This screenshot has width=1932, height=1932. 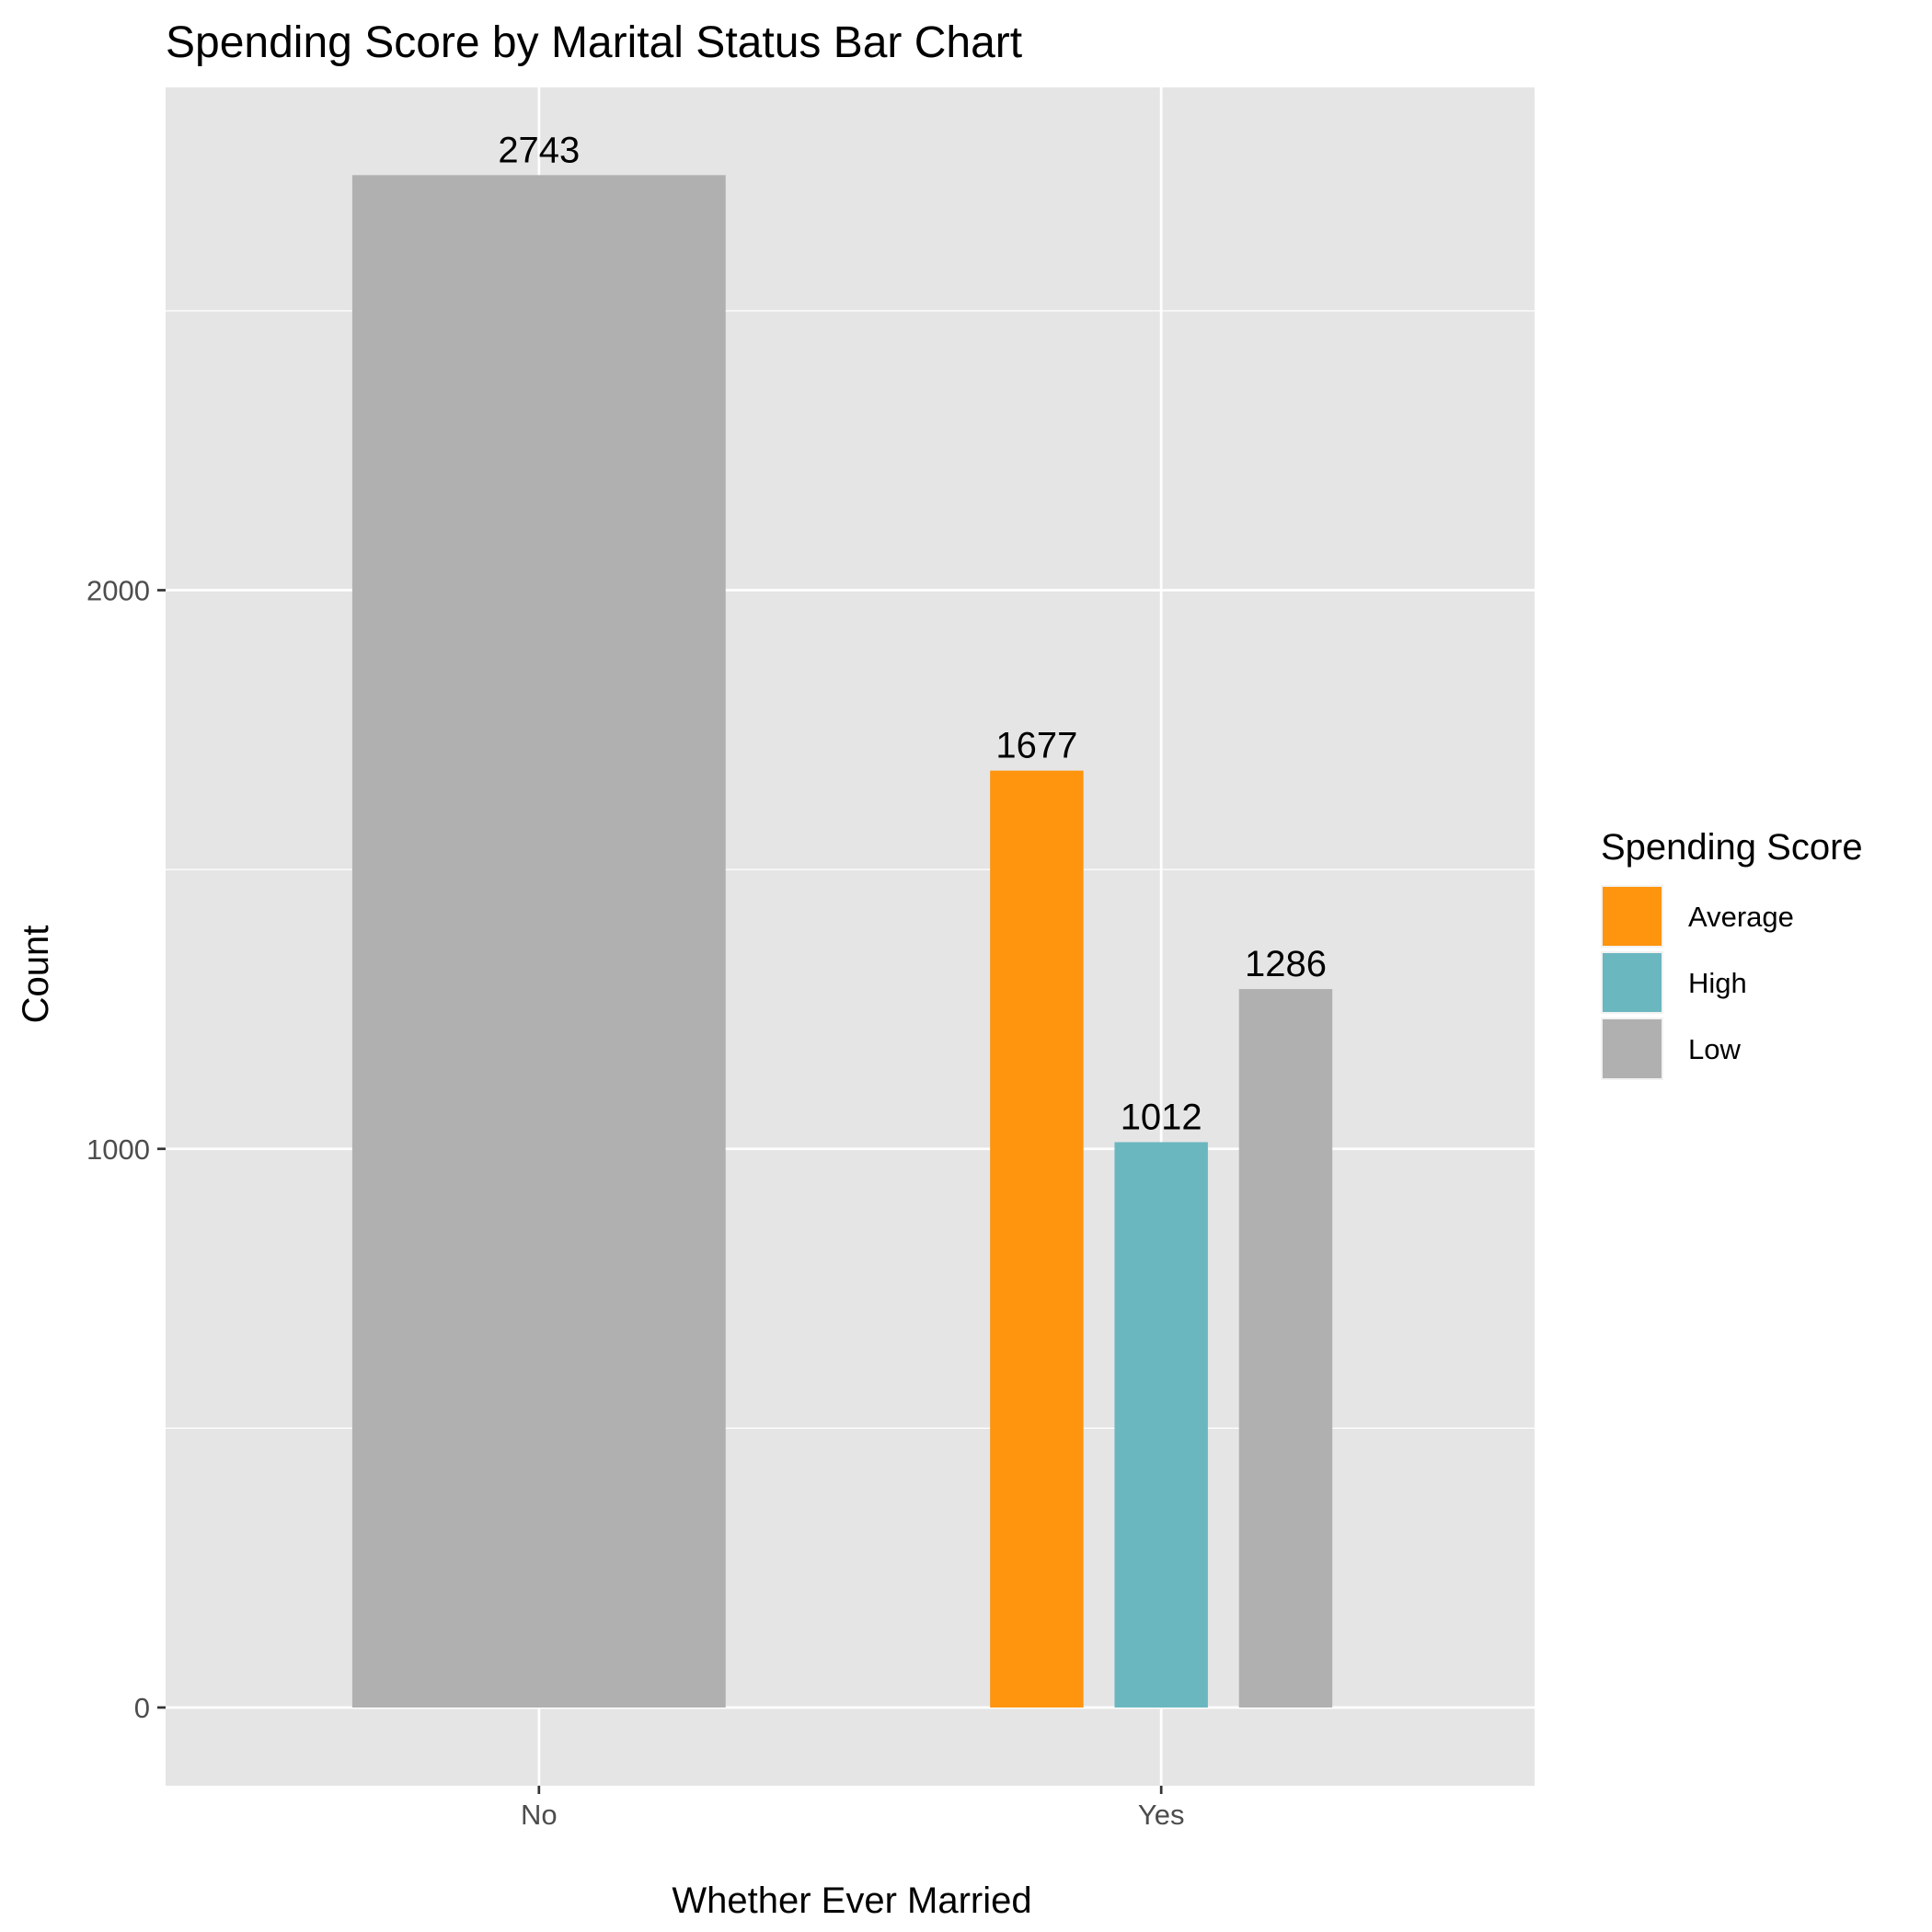 I want to click on y-axis-title: Count, so click(x=36, y=975).